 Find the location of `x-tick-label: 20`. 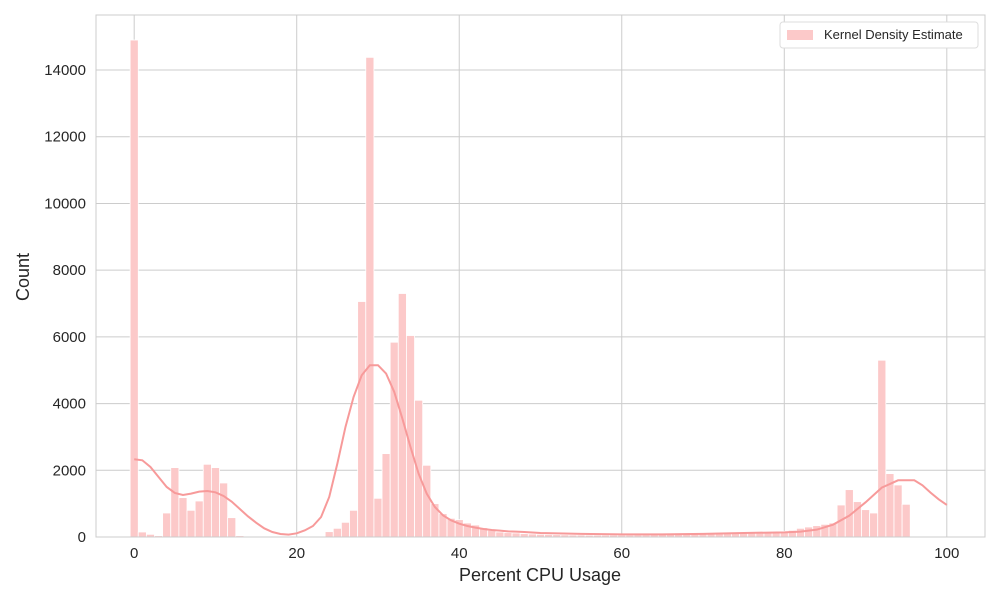

x-tick-label: 20 is located at coordinates (296, 553).